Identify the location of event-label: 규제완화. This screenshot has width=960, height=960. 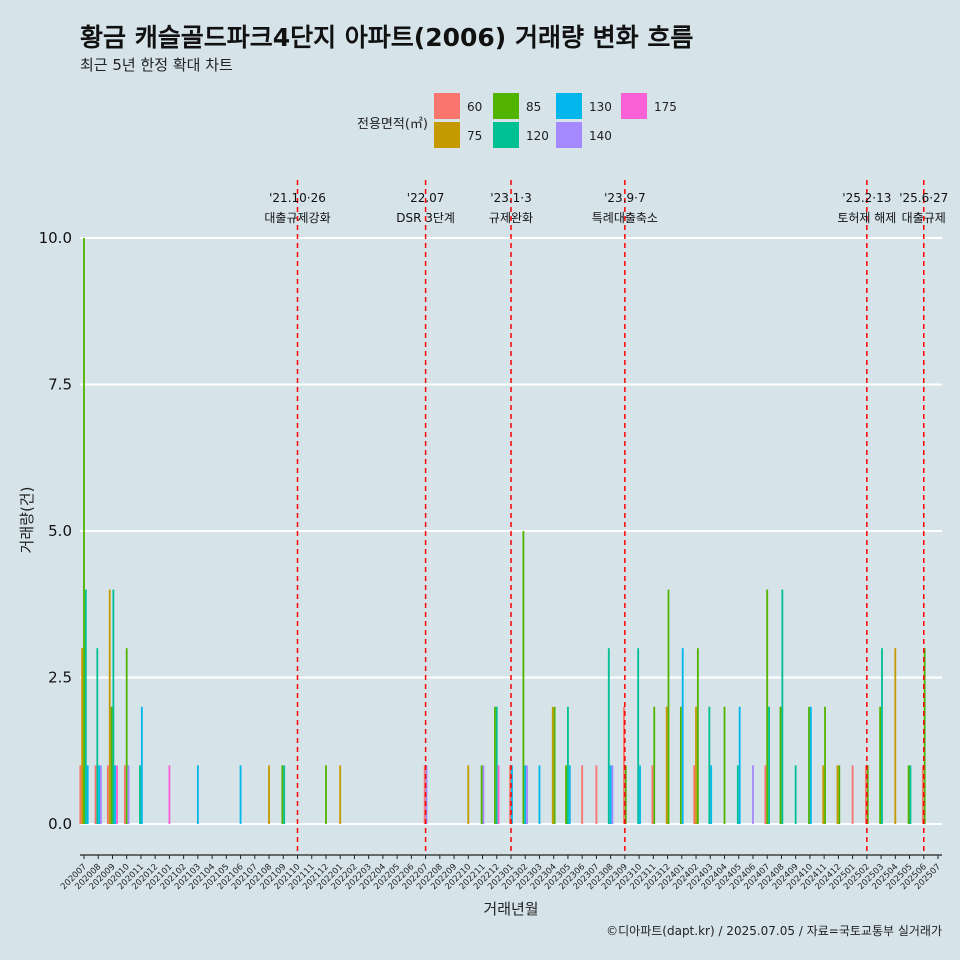
(511, 218).